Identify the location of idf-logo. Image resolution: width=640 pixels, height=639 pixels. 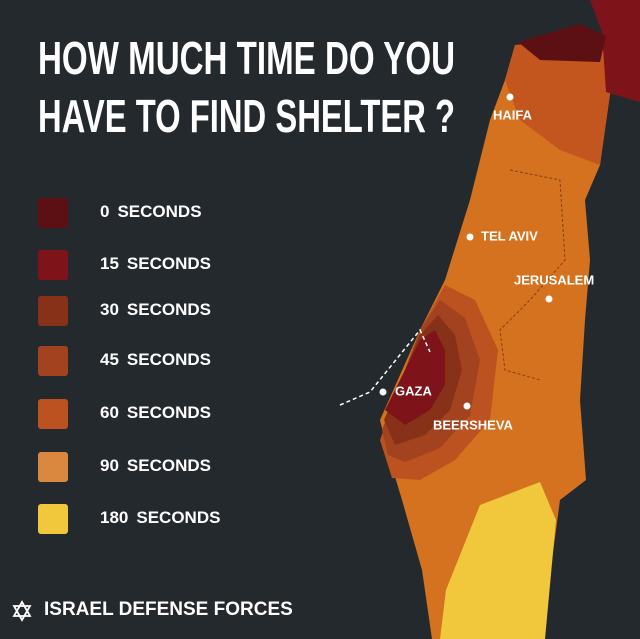
(22, 611).